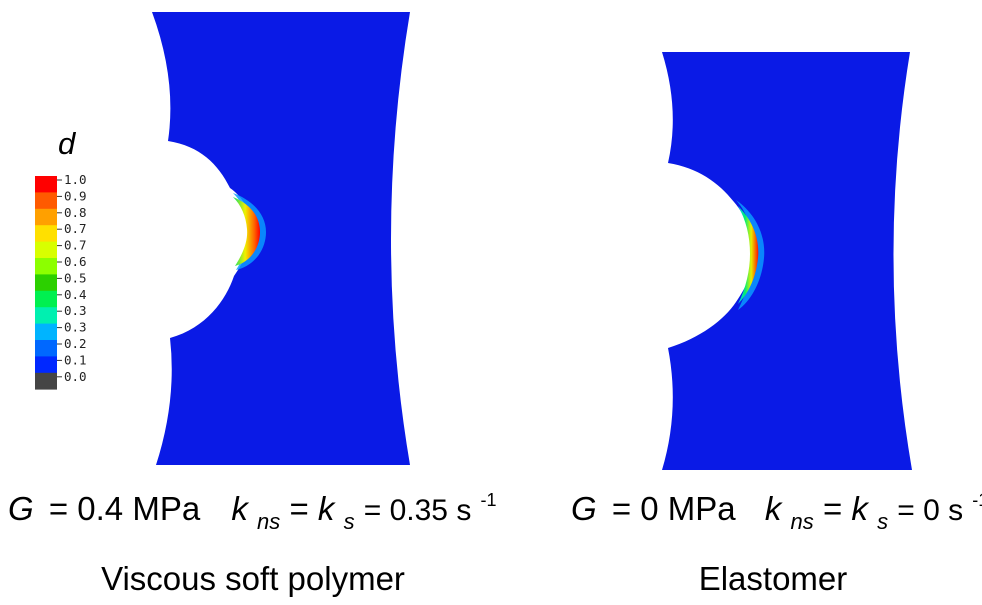 Image resolution: width=982 pixels, height=605 pixels. What do you see at coordinates (252, 513) in the screenshot?
I see `parameter-line-left: G = 0.4 MPa k ns = k s = 0.35 s -1` at bounding box center [252, 513].